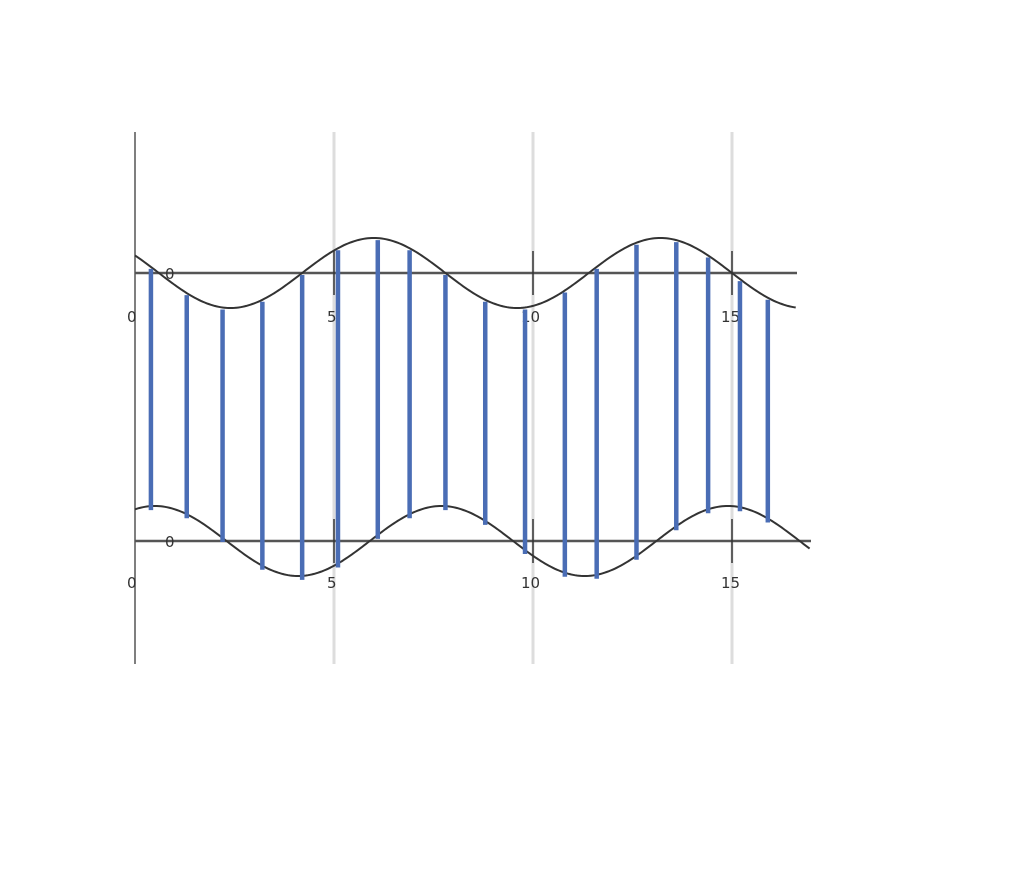 The width and height of the screenshot is (1014, 882). I want to click on bottom-tick-label-15: 15, so click(730, 583).